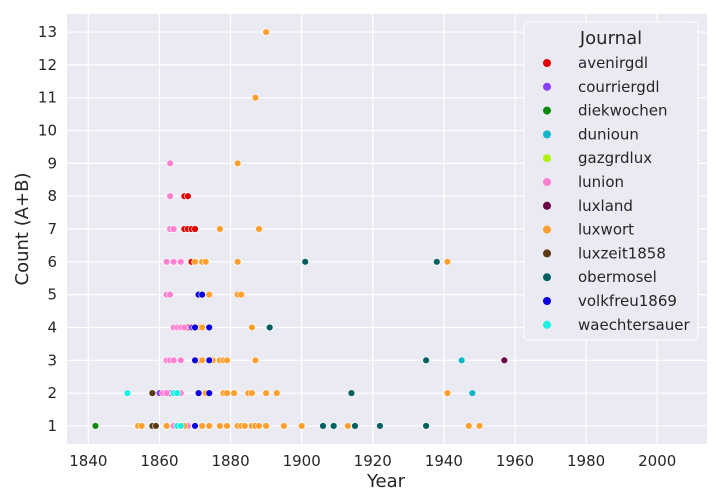 This screenshot has width=720, height=504. What do you see at coordinates (547, 158) in the screenshot?
I see `legend-marker-gazgrdlux` at bounding box center [547, 158].